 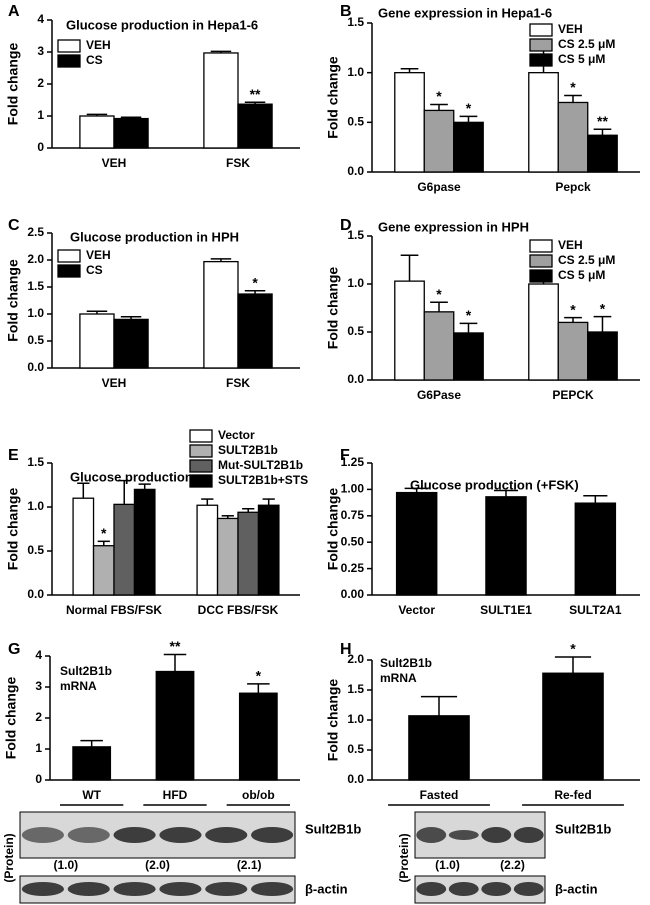 I want to click on legend-label: SULT2B1b+STS, so click(x=263, y=480).